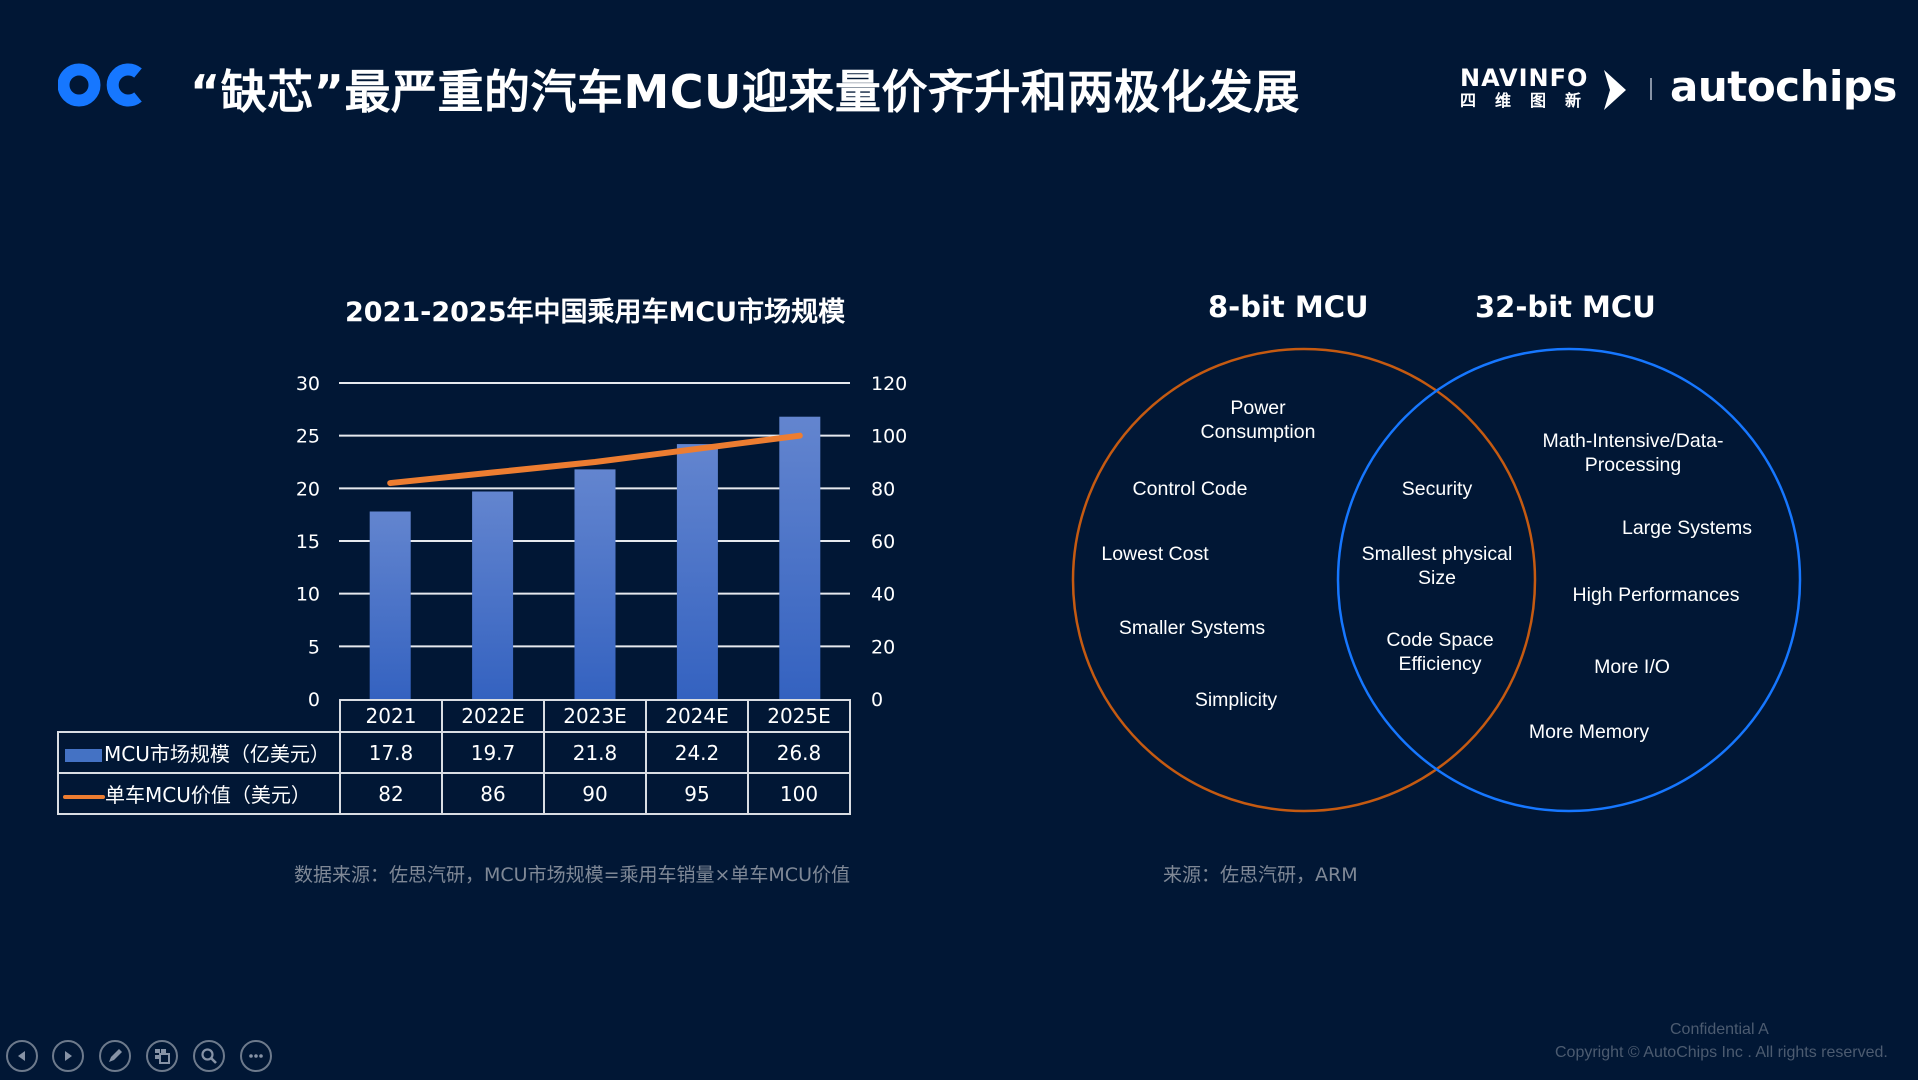 This screenshot has width=1918, height=1080. Describe the element at coordinates (1190, 489) in the screenshot. I see `venn-item-left: Control Code` at that location.